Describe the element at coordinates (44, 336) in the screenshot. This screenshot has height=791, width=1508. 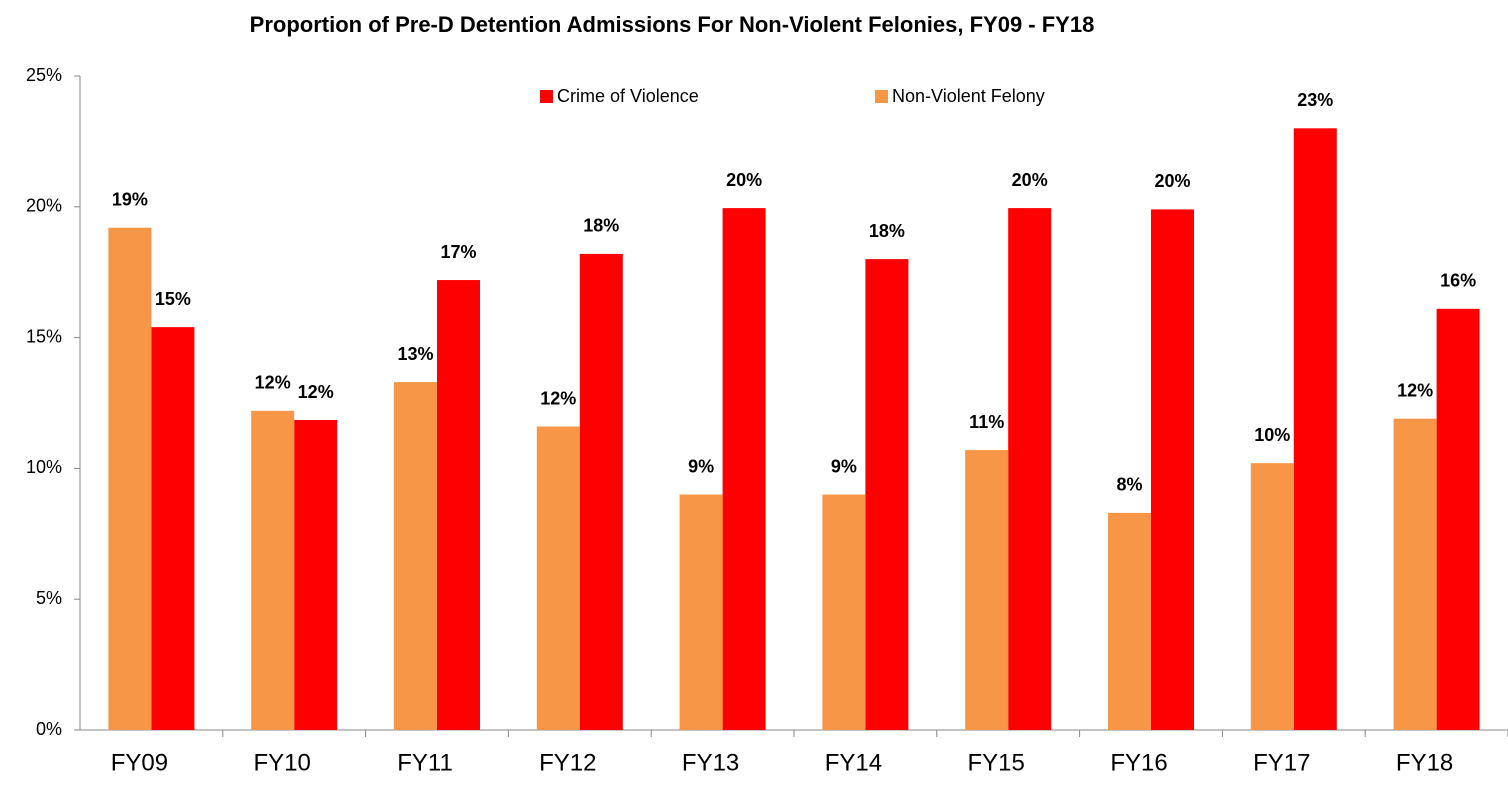
I see `y-tick-label: 15%` at that location.